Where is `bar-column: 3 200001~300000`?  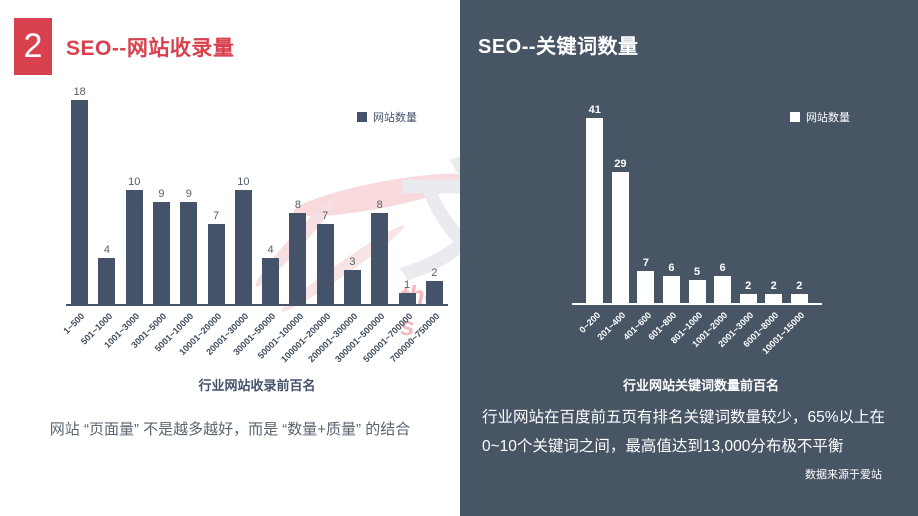
bar-column: 3 200001~300000 is located at coordinates (336, 225).